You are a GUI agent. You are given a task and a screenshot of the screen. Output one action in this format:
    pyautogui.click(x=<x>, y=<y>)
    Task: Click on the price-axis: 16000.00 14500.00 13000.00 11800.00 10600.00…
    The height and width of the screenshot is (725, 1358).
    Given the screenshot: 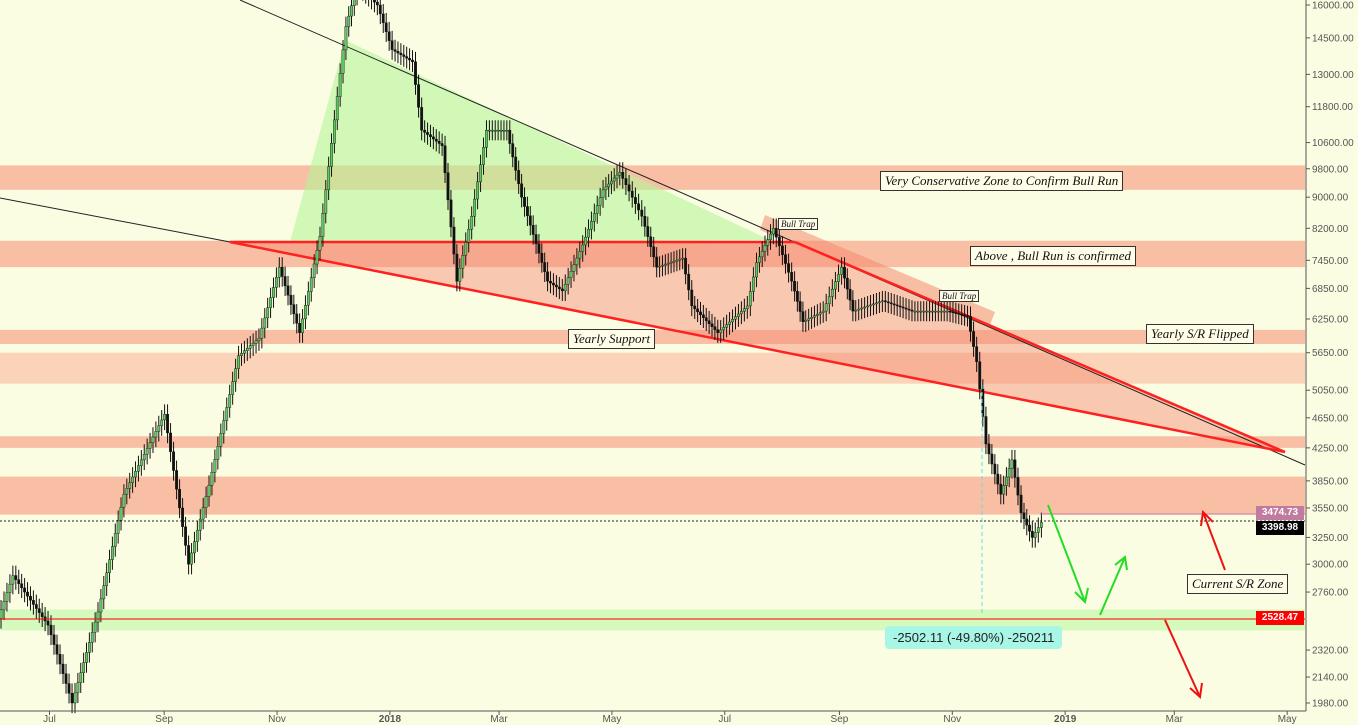 What is the action you would take?
    pyautogui.click(x=1330, y=355)
    